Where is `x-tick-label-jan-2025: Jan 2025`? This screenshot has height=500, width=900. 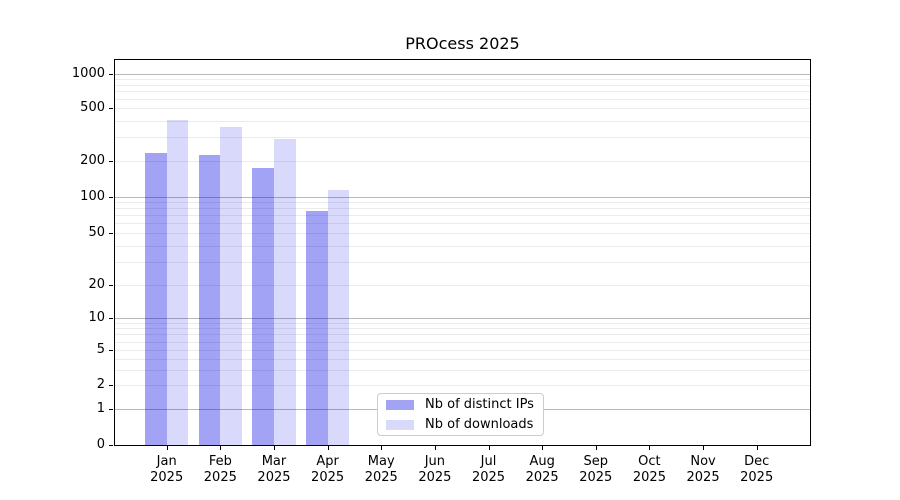
x-tick-label-jan-2025: Jan 2025 is located at coordinates (167, 470).